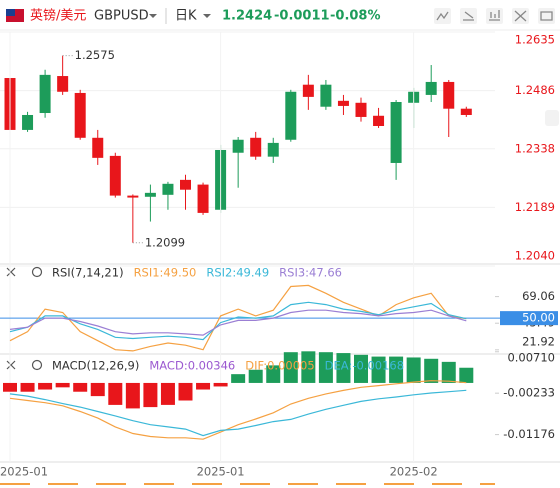 The height and width of the screenshot is (488, 560). What do you see at coordinates (237, 273) in the screenshot?
I see `legend-entry: RSI2:49.49` at bounding box center [237, 273].